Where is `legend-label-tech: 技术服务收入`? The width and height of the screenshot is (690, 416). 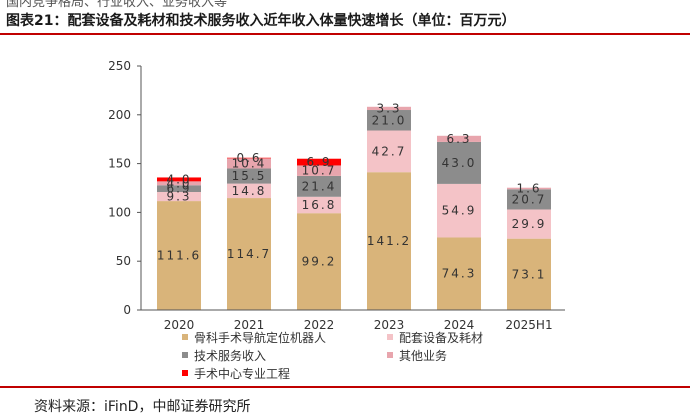 legend-label-tech: 技术服务收入 is located at coordinates (230, 355).